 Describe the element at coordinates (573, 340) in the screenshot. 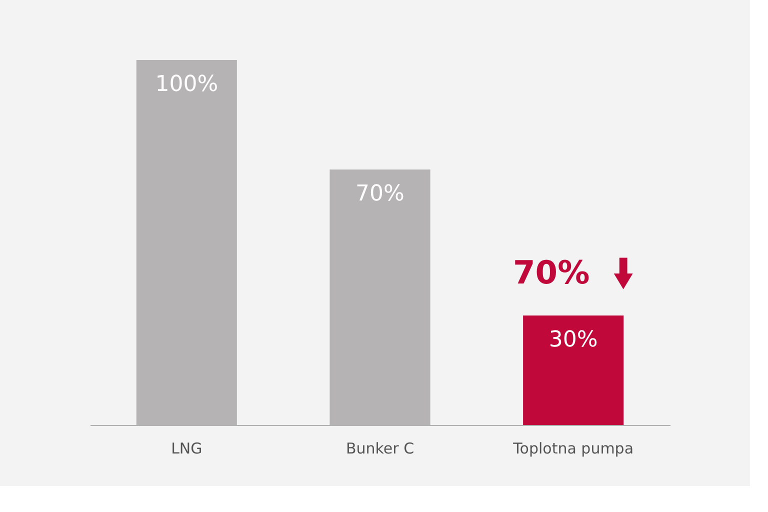

I see `data-label: 30%` at that location.